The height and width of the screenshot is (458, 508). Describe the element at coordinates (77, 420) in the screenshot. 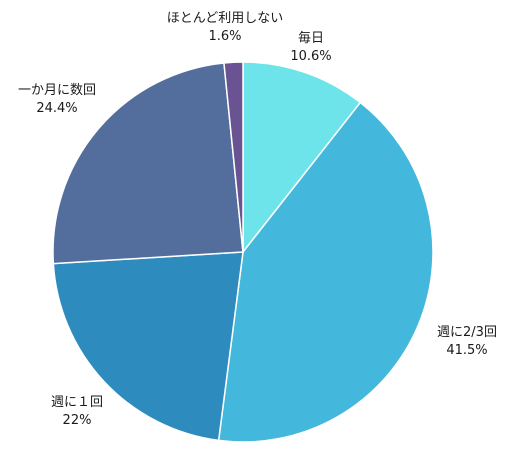

I see `slice-value-label: 22%` at that location.